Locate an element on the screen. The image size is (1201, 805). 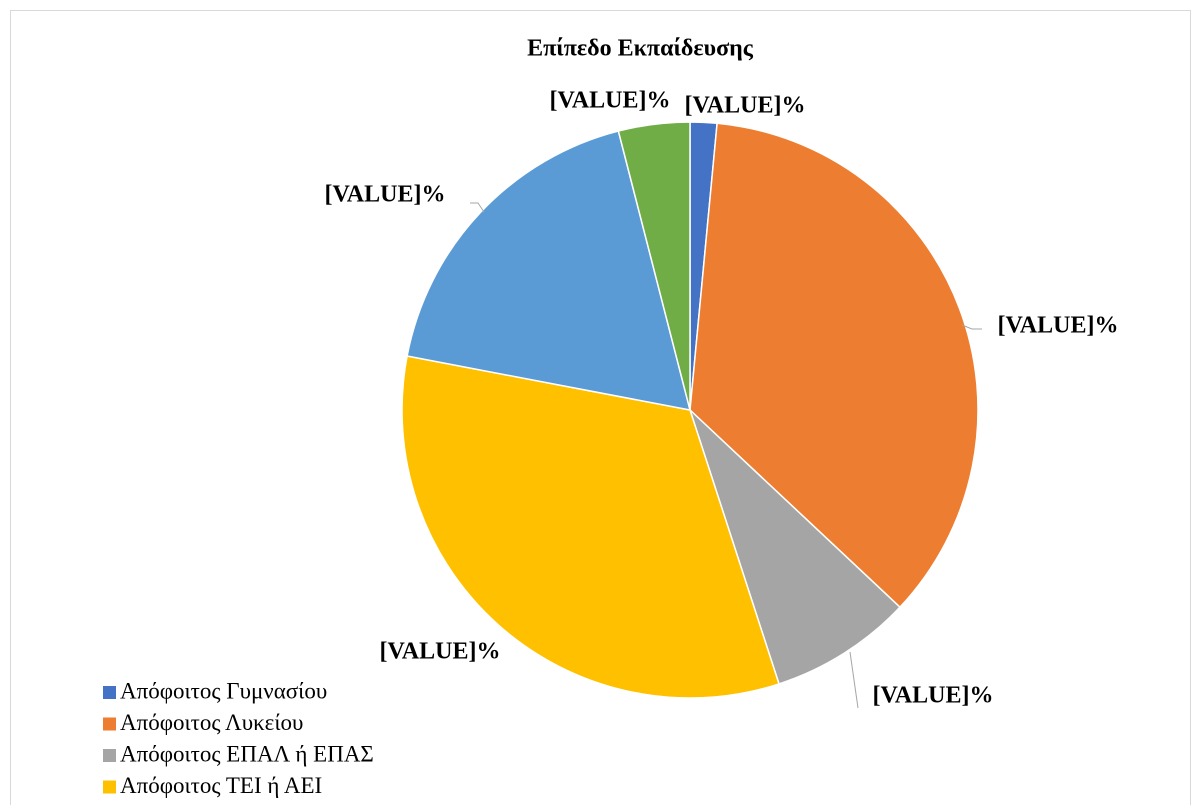
legend-label: Απόφοιτος ΤΕΙ ή ΑΕΙ is located at coordinates (221, 785).